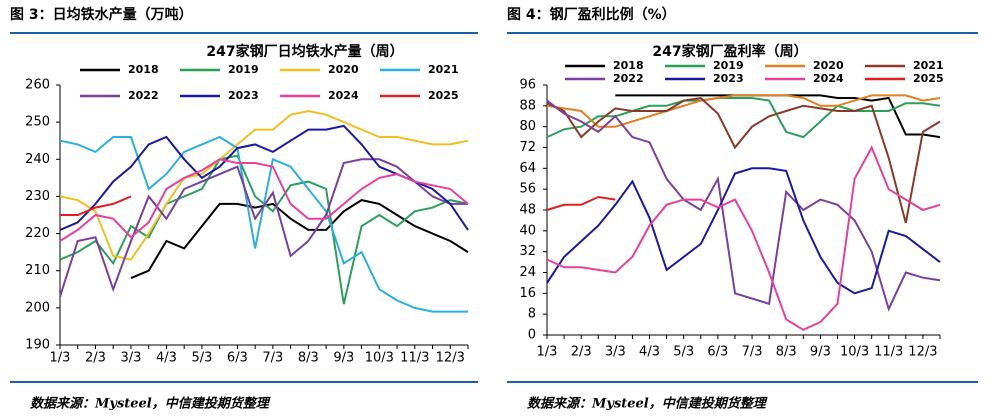  Describe the element at coordinates (532, 335) in the screenshot. I see `y-tick-label: 0` at that location.